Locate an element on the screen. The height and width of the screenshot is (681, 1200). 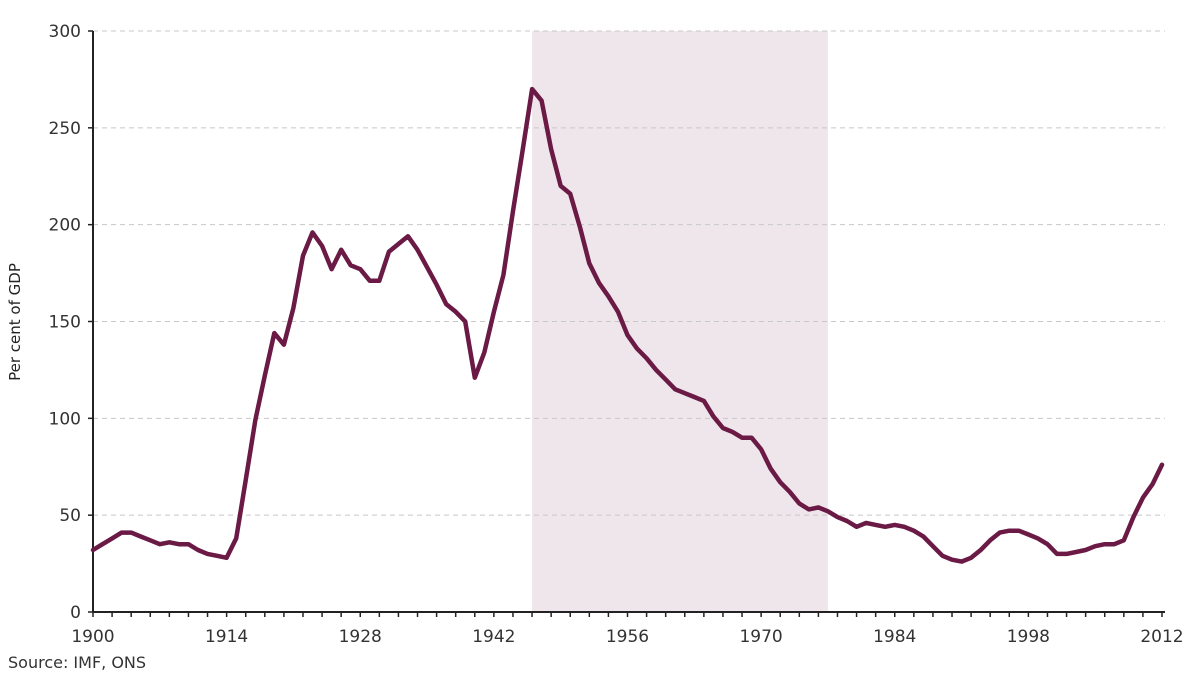
x-axis: 1900 1914 1928 1942 1956 1970 1984 1998 2012 is located at coordinates (627, 629).